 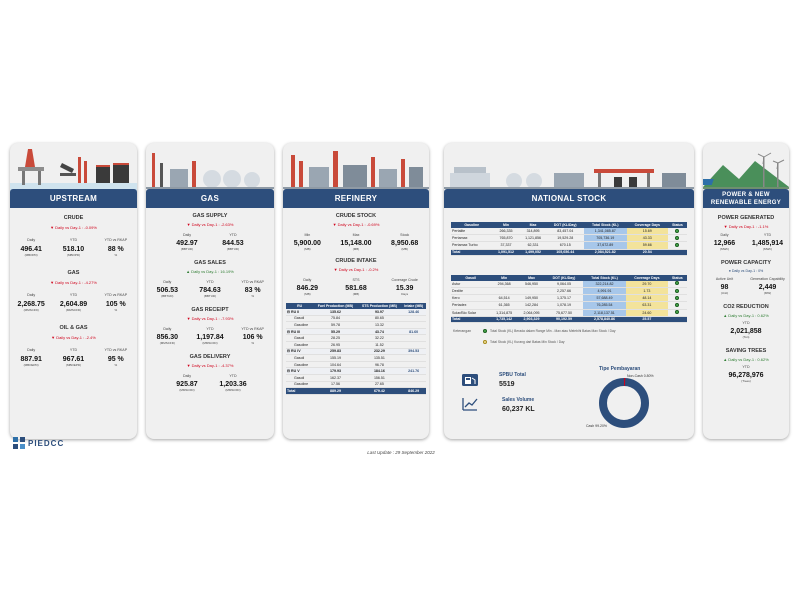 I want to click on gasoil-cell: Dexlite, so click(x=471, y=291).